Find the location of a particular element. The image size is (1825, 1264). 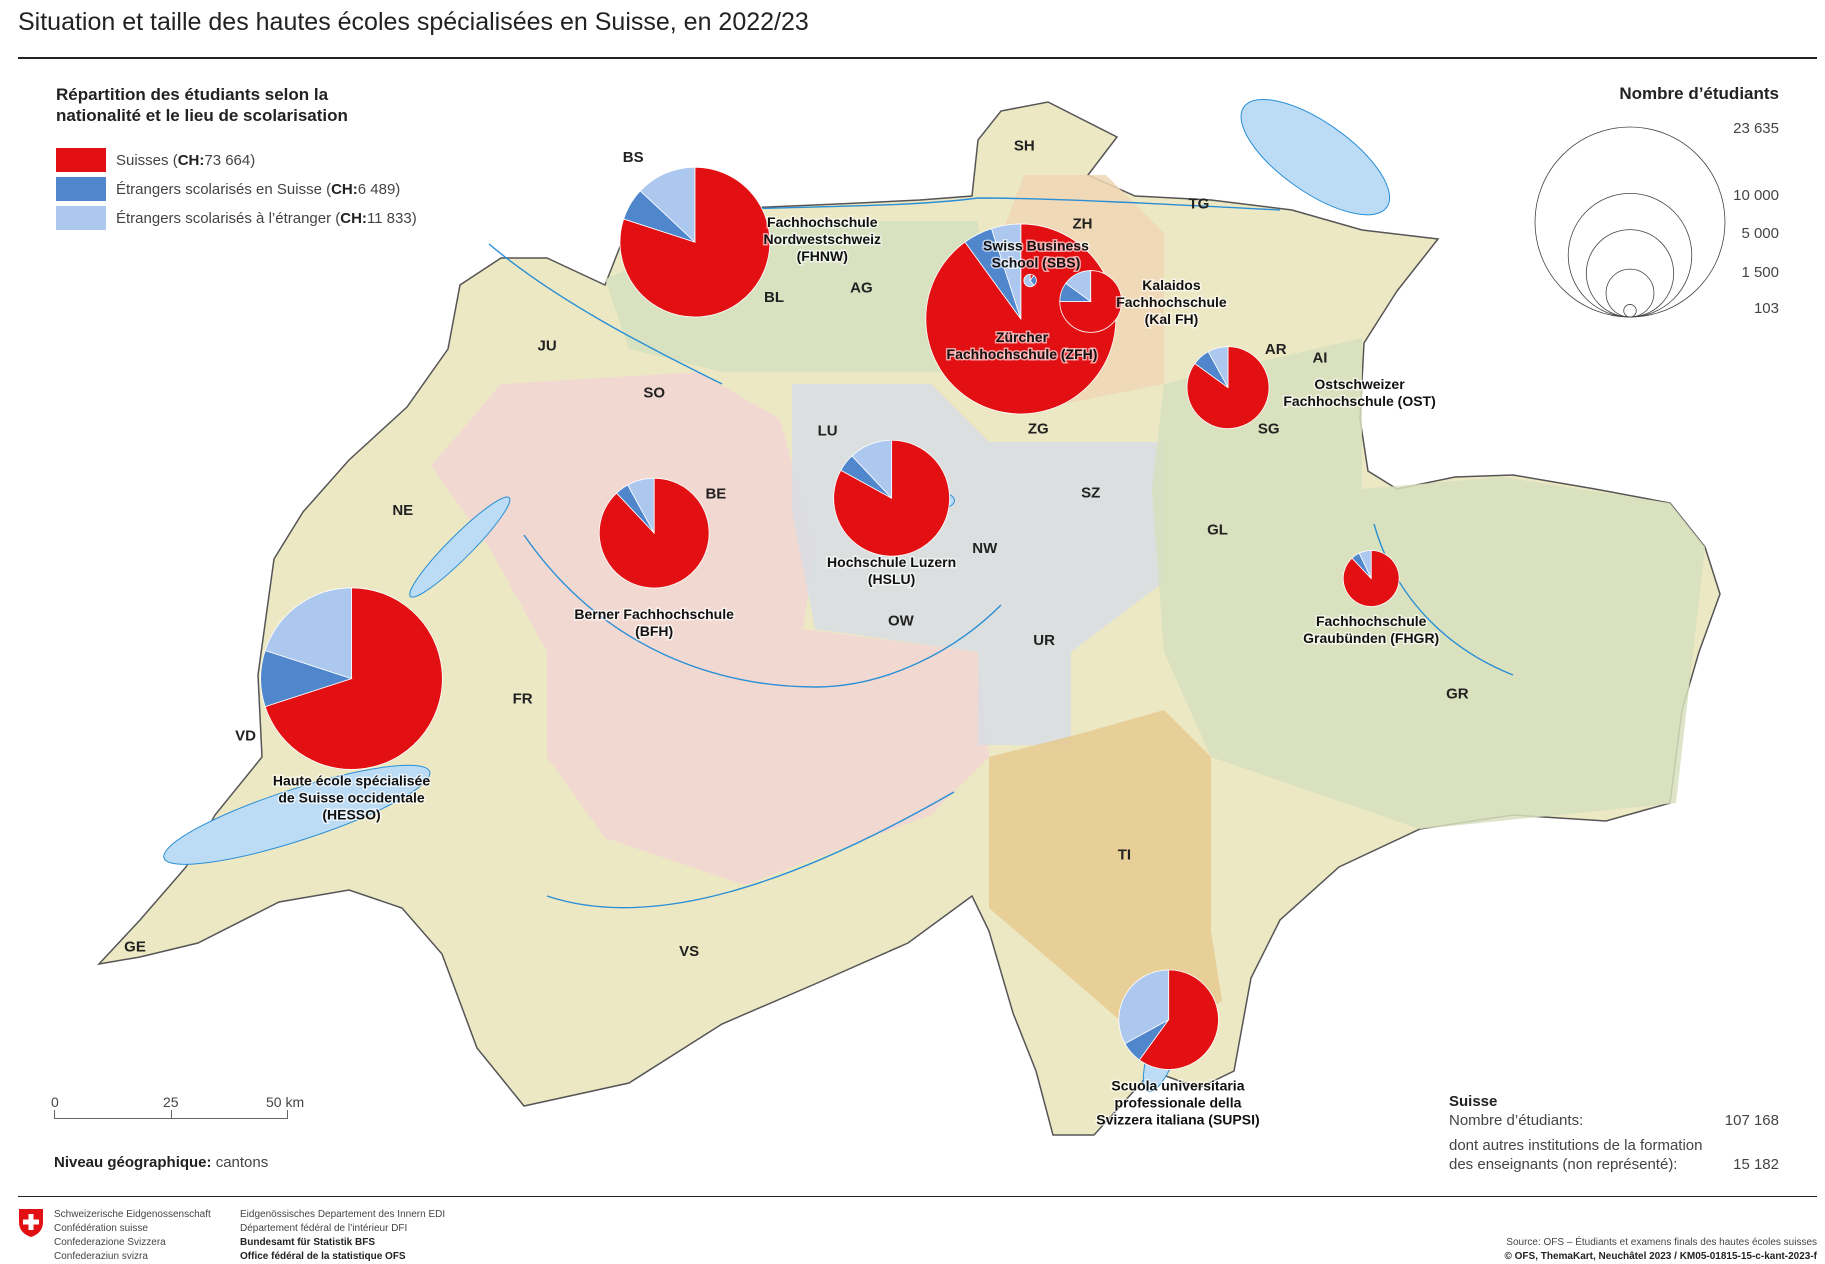

canton-label-tg: TG is located at coordinates (1198, 204).